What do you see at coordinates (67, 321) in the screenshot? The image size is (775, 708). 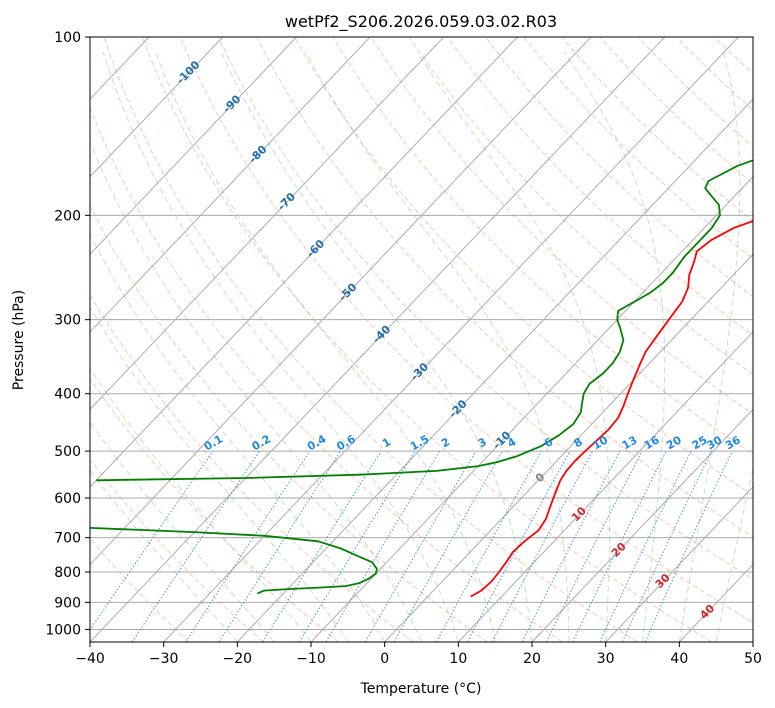 I see `y-tick-label: 300` at bounding box center [67, 321].